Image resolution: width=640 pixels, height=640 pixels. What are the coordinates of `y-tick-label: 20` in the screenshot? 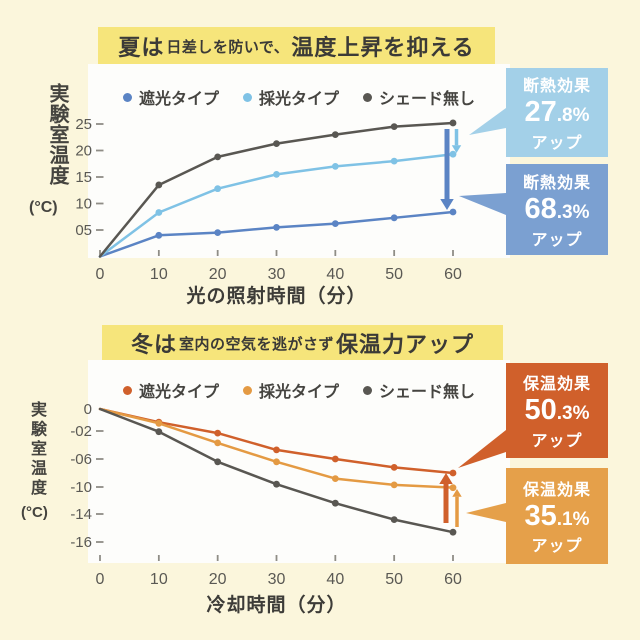 It's located at (83, 151).